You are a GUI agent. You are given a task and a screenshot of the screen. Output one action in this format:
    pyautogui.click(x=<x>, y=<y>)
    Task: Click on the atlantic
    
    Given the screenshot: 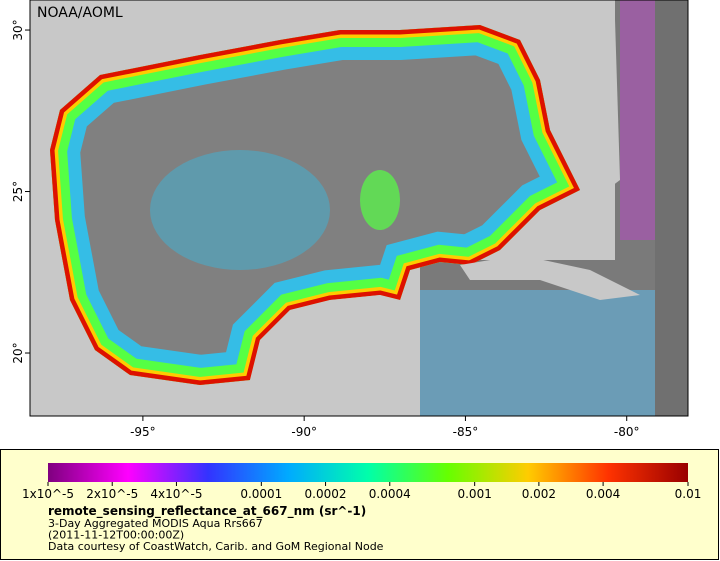 What is the action you would take?
    pyautogui.click(x=637, y=130)
    